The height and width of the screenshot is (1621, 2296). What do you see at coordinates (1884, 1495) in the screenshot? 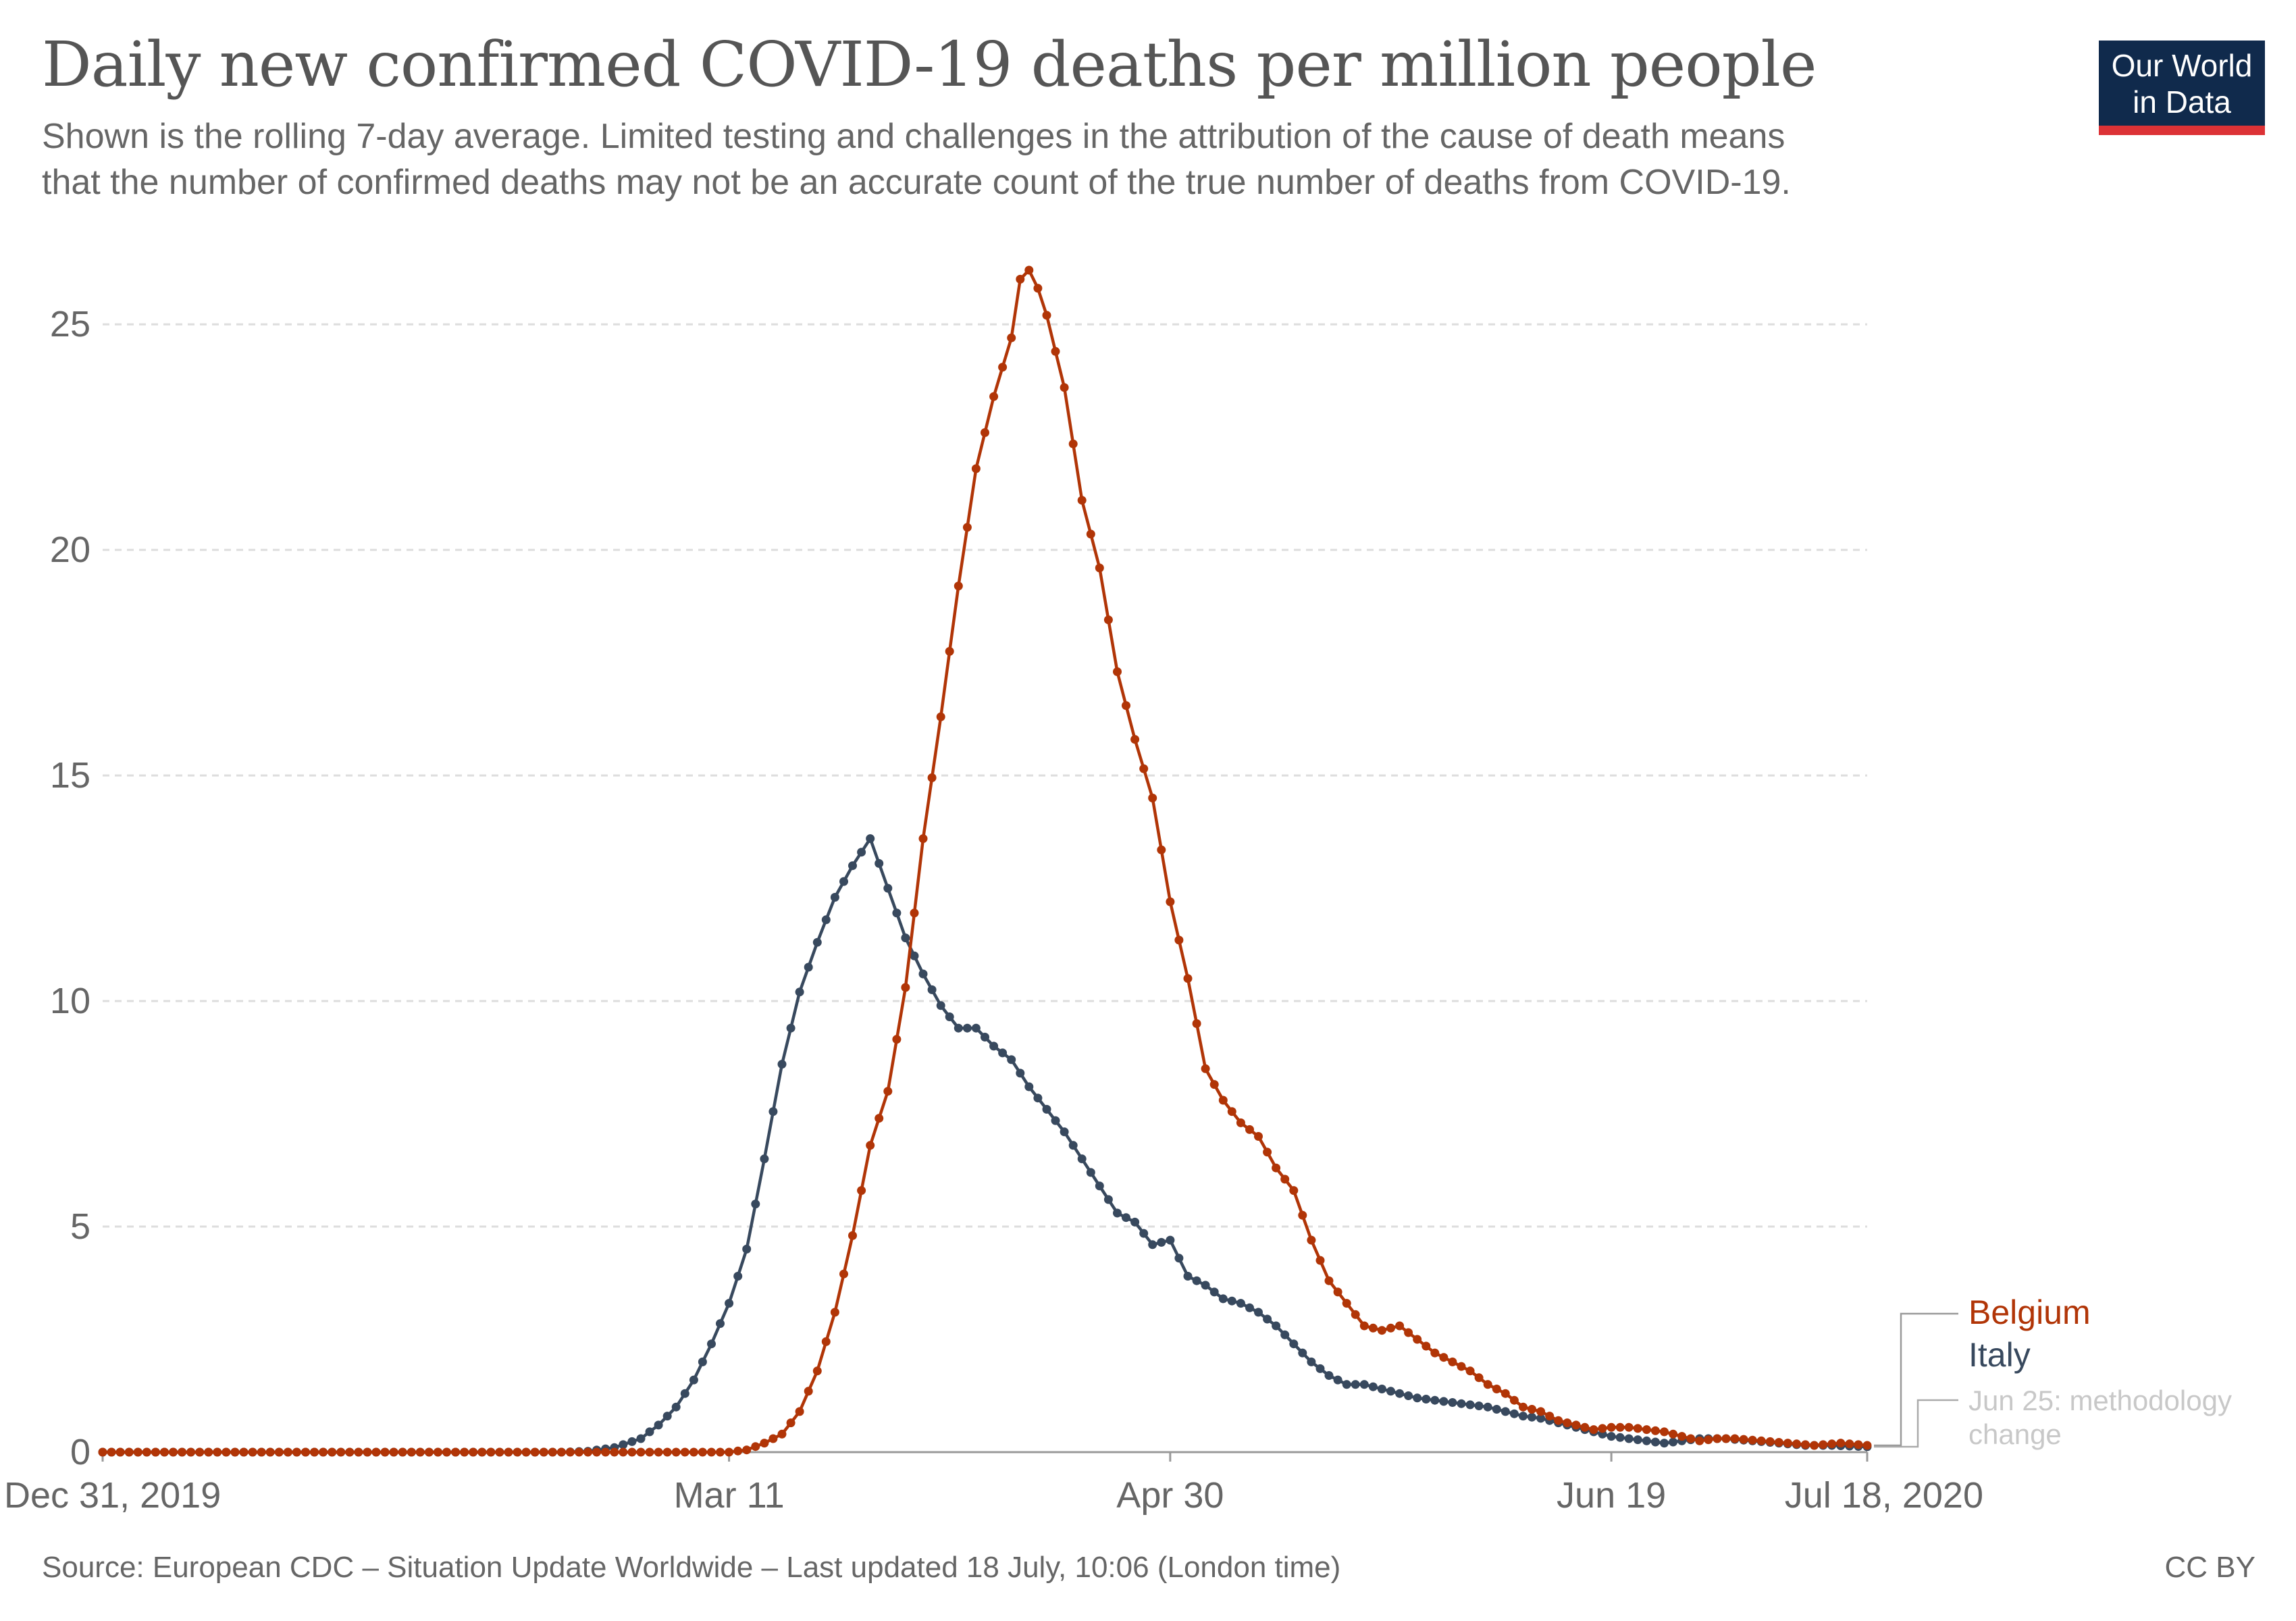
I see `x-tick-label: Jul 18, 2020` at bounding box center [1884, 1495].